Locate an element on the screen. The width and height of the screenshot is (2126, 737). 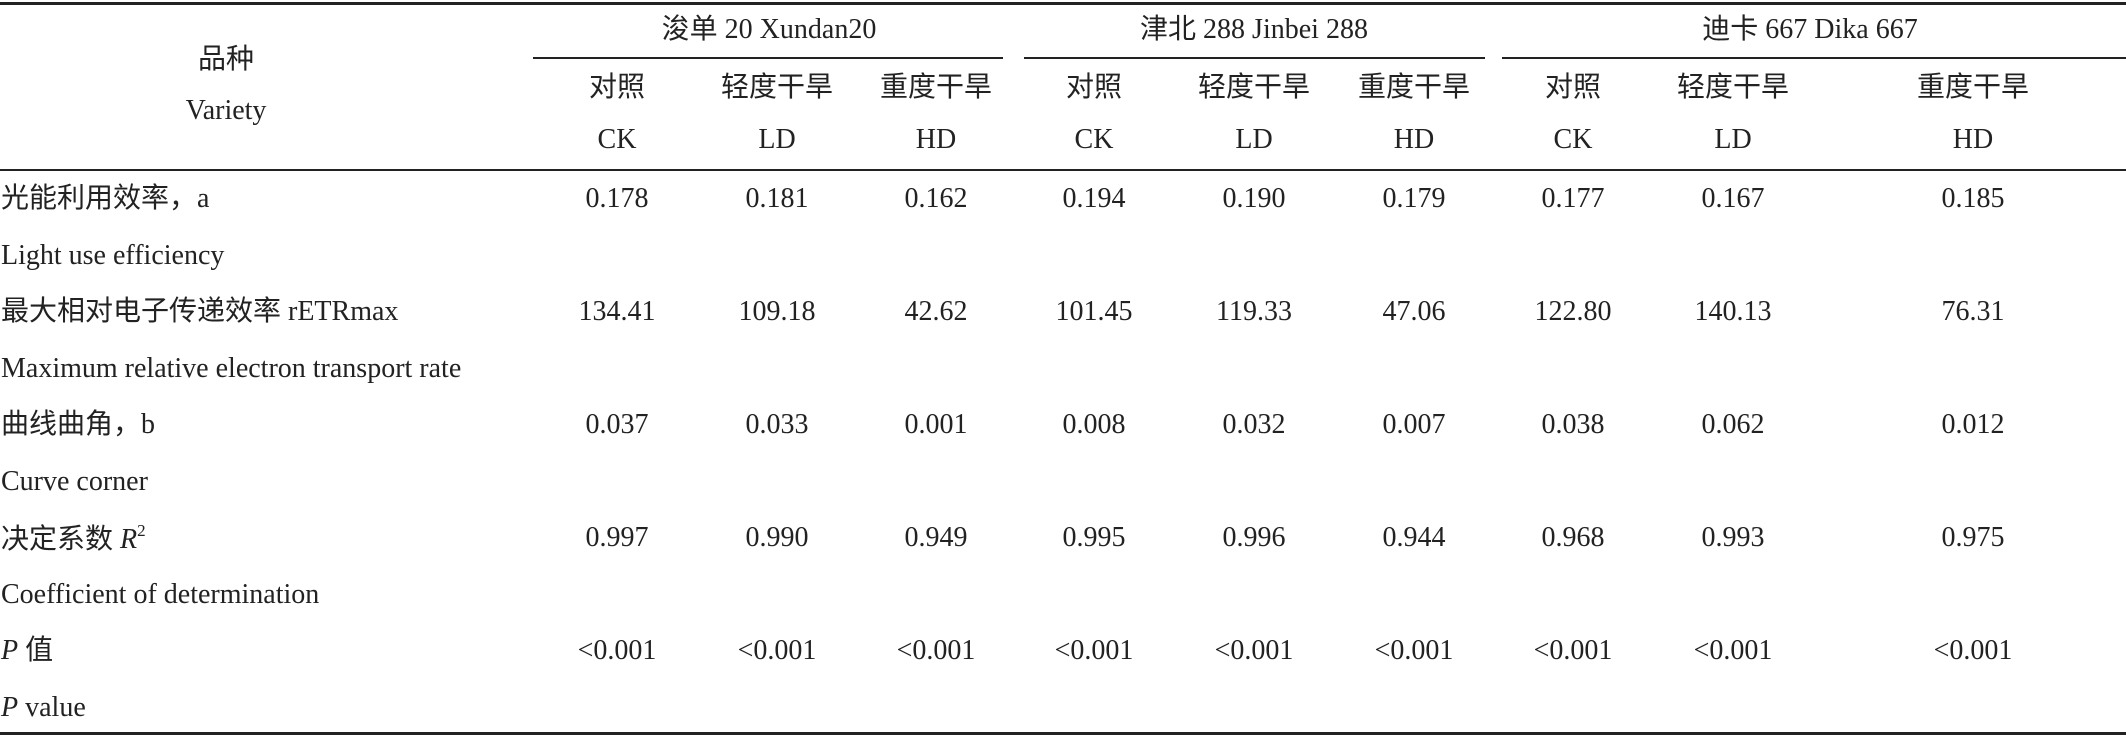
cell-value: 0.162 is located at coordinates (936, 198).